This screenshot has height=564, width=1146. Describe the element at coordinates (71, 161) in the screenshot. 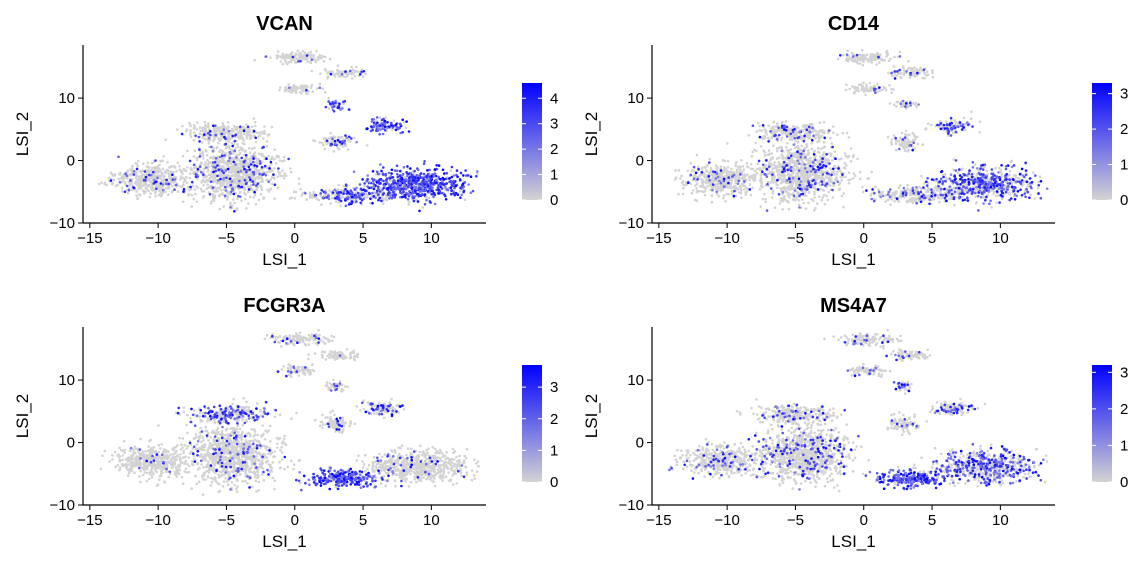

I see `y-tick-label: 0` at that location.